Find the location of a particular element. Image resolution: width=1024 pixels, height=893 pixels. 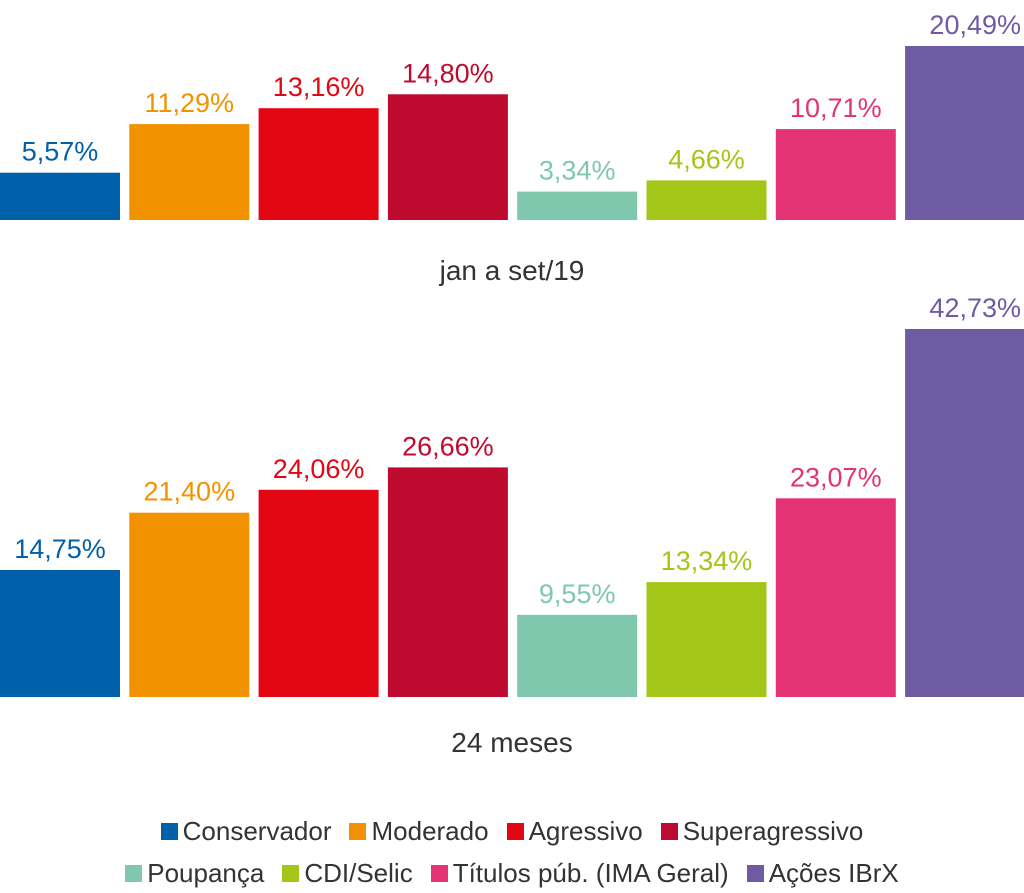

legend-item-titulos-publicos: Títulos púb. (IMA Geral) is located at coordinates (579, 873).